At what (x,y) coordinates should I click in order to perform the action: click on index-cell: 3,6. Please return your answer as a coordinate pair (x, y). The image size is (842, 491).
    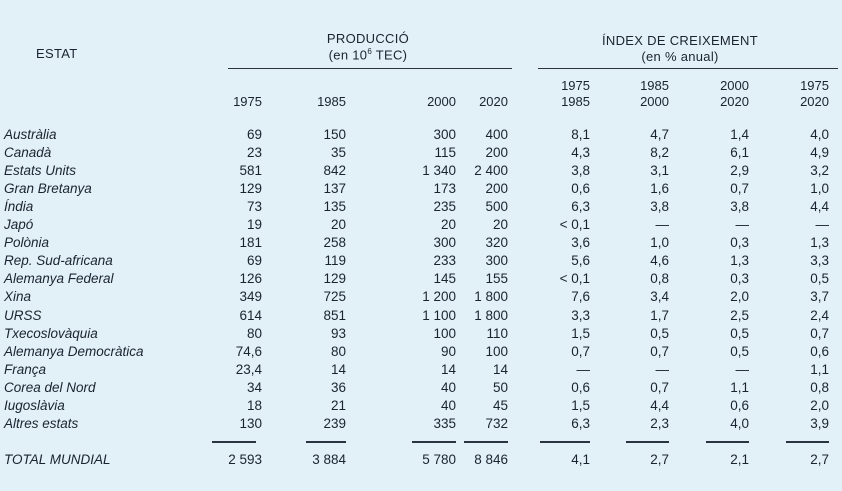
    Looking at the image, I should click on (580, 243).